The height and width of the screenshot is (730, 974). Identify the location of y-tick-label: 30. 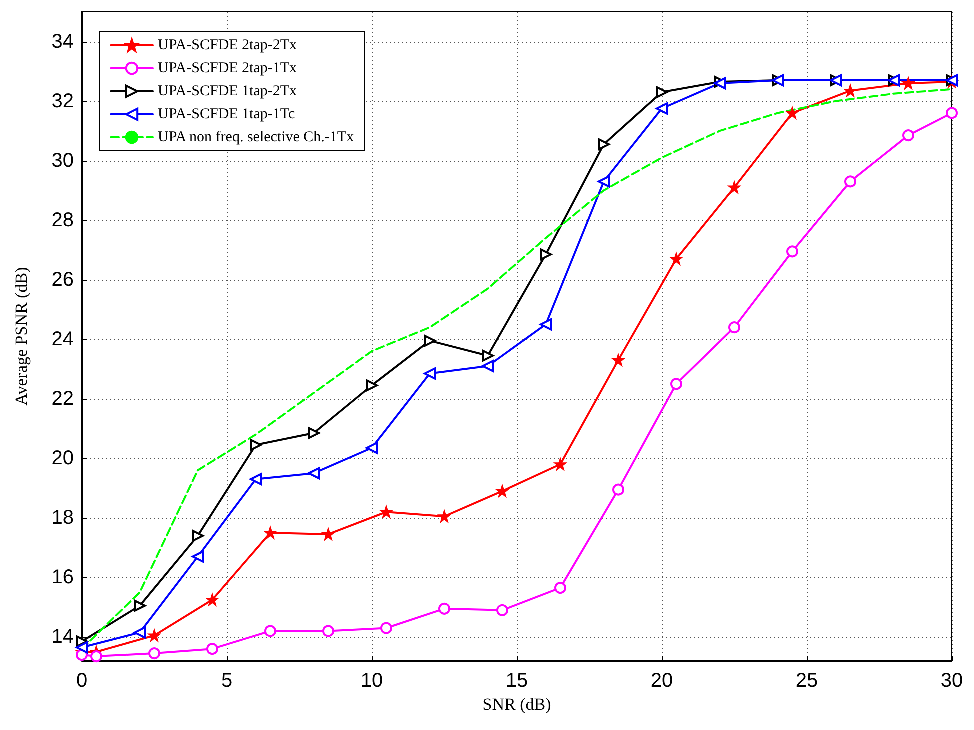
(63, 161).